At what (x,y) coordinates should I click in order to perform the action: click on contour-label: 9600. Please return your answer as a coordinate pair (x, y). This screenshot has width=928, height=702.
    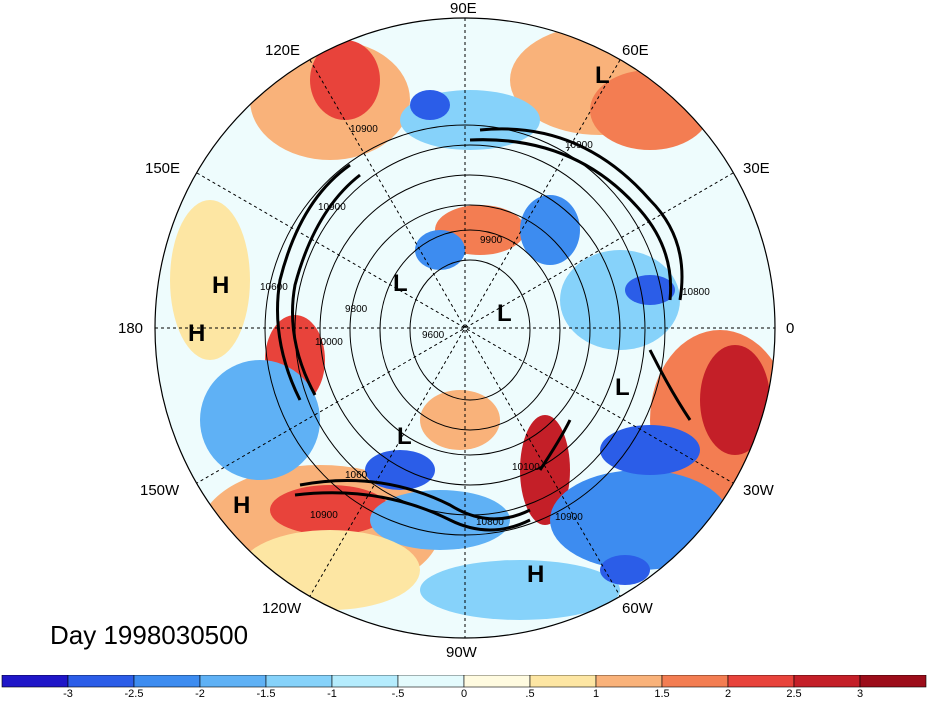
    Looking at the image, I should click on (433, 335).